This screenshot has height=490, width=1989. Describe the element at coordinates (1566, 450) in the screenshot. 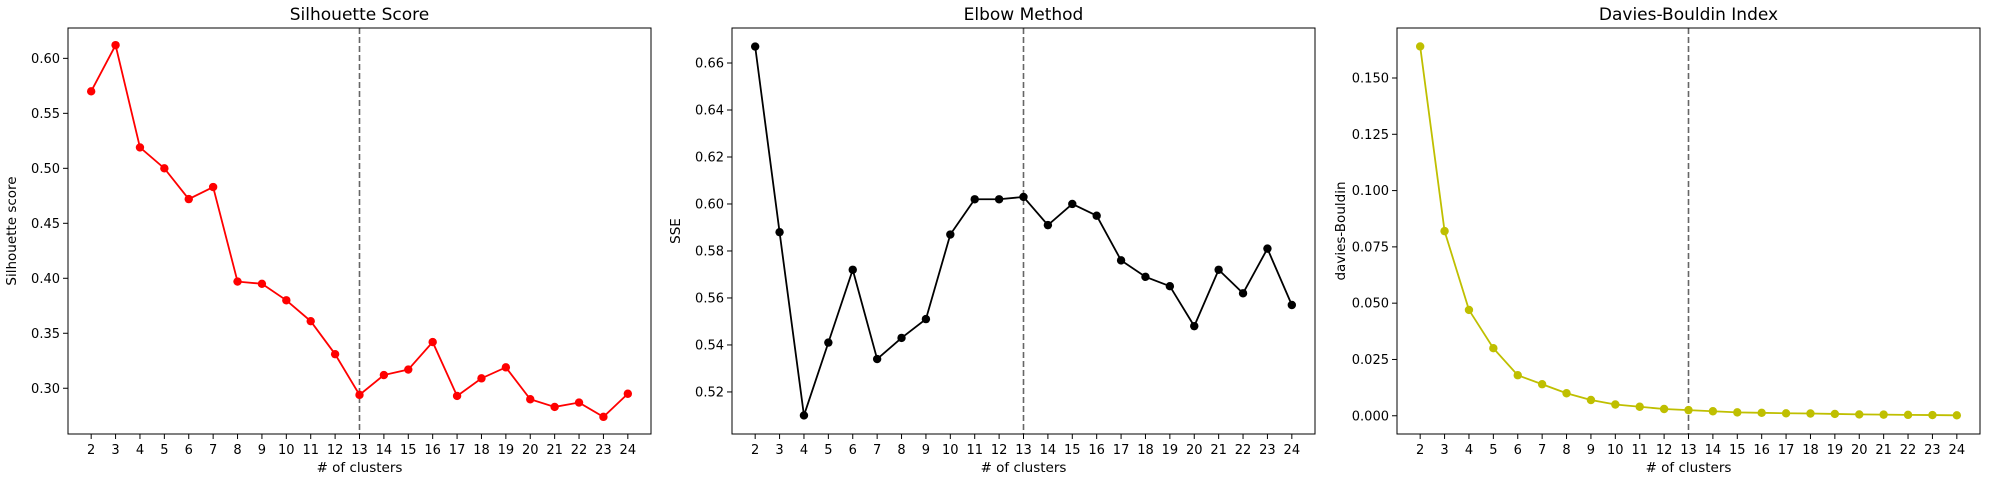

I see `x-tick-label: 8` at that location.